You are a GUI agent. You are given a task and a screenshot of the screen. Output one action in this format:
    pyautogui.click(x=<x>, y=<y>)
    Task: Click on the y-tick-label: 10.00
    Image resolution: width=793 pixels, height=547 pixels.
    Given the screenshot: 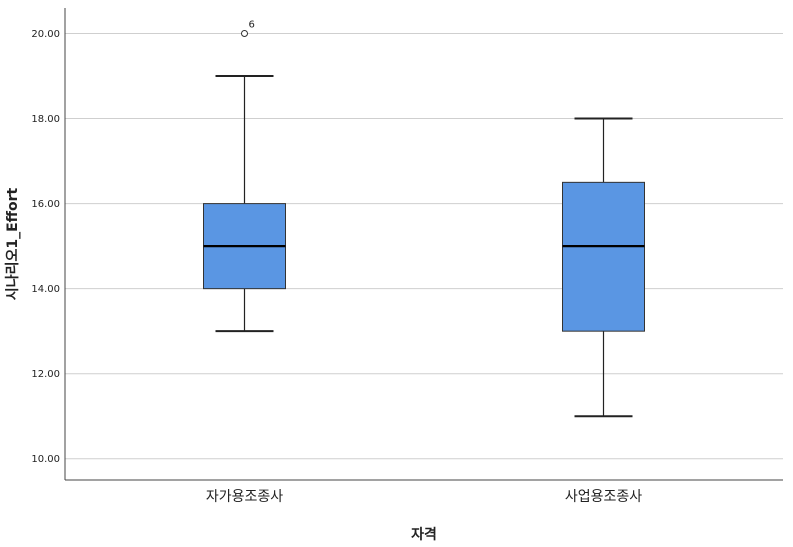 What is the action you would take?
    pyautogui.click(x=45, y=459)
    